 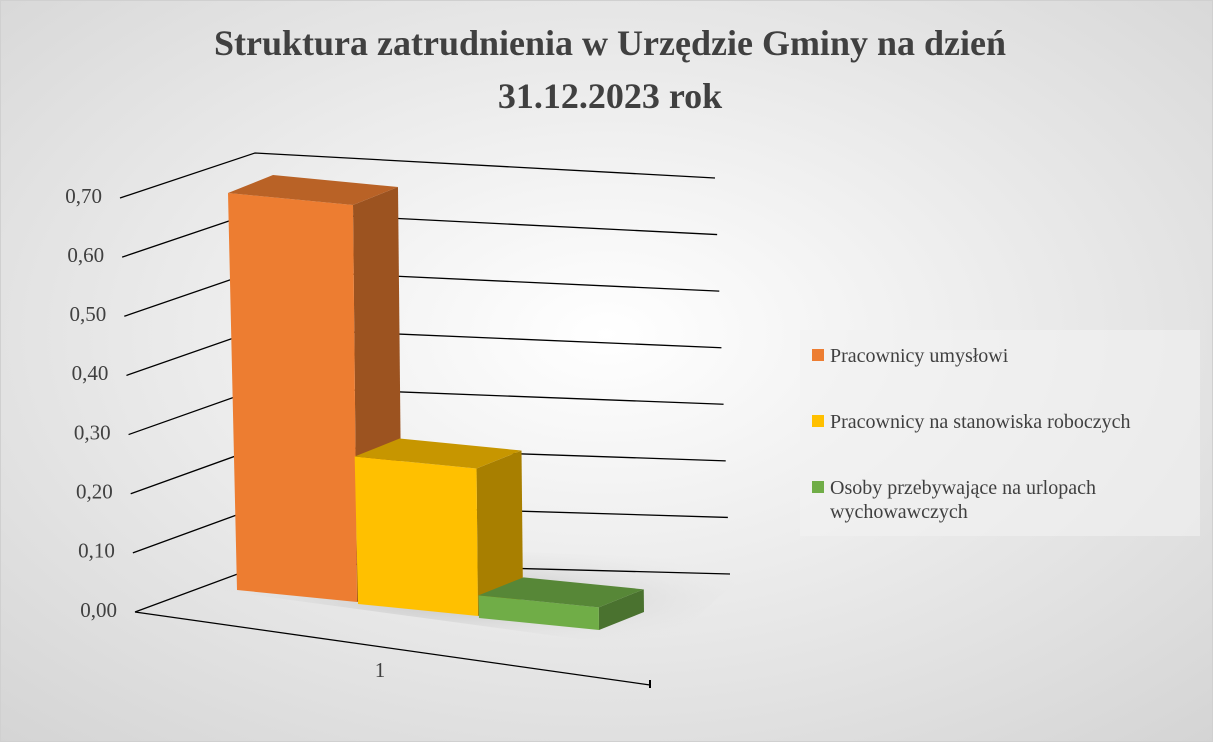 I want to click on y-tick-label: 0,70, so click(x=83, y=196).